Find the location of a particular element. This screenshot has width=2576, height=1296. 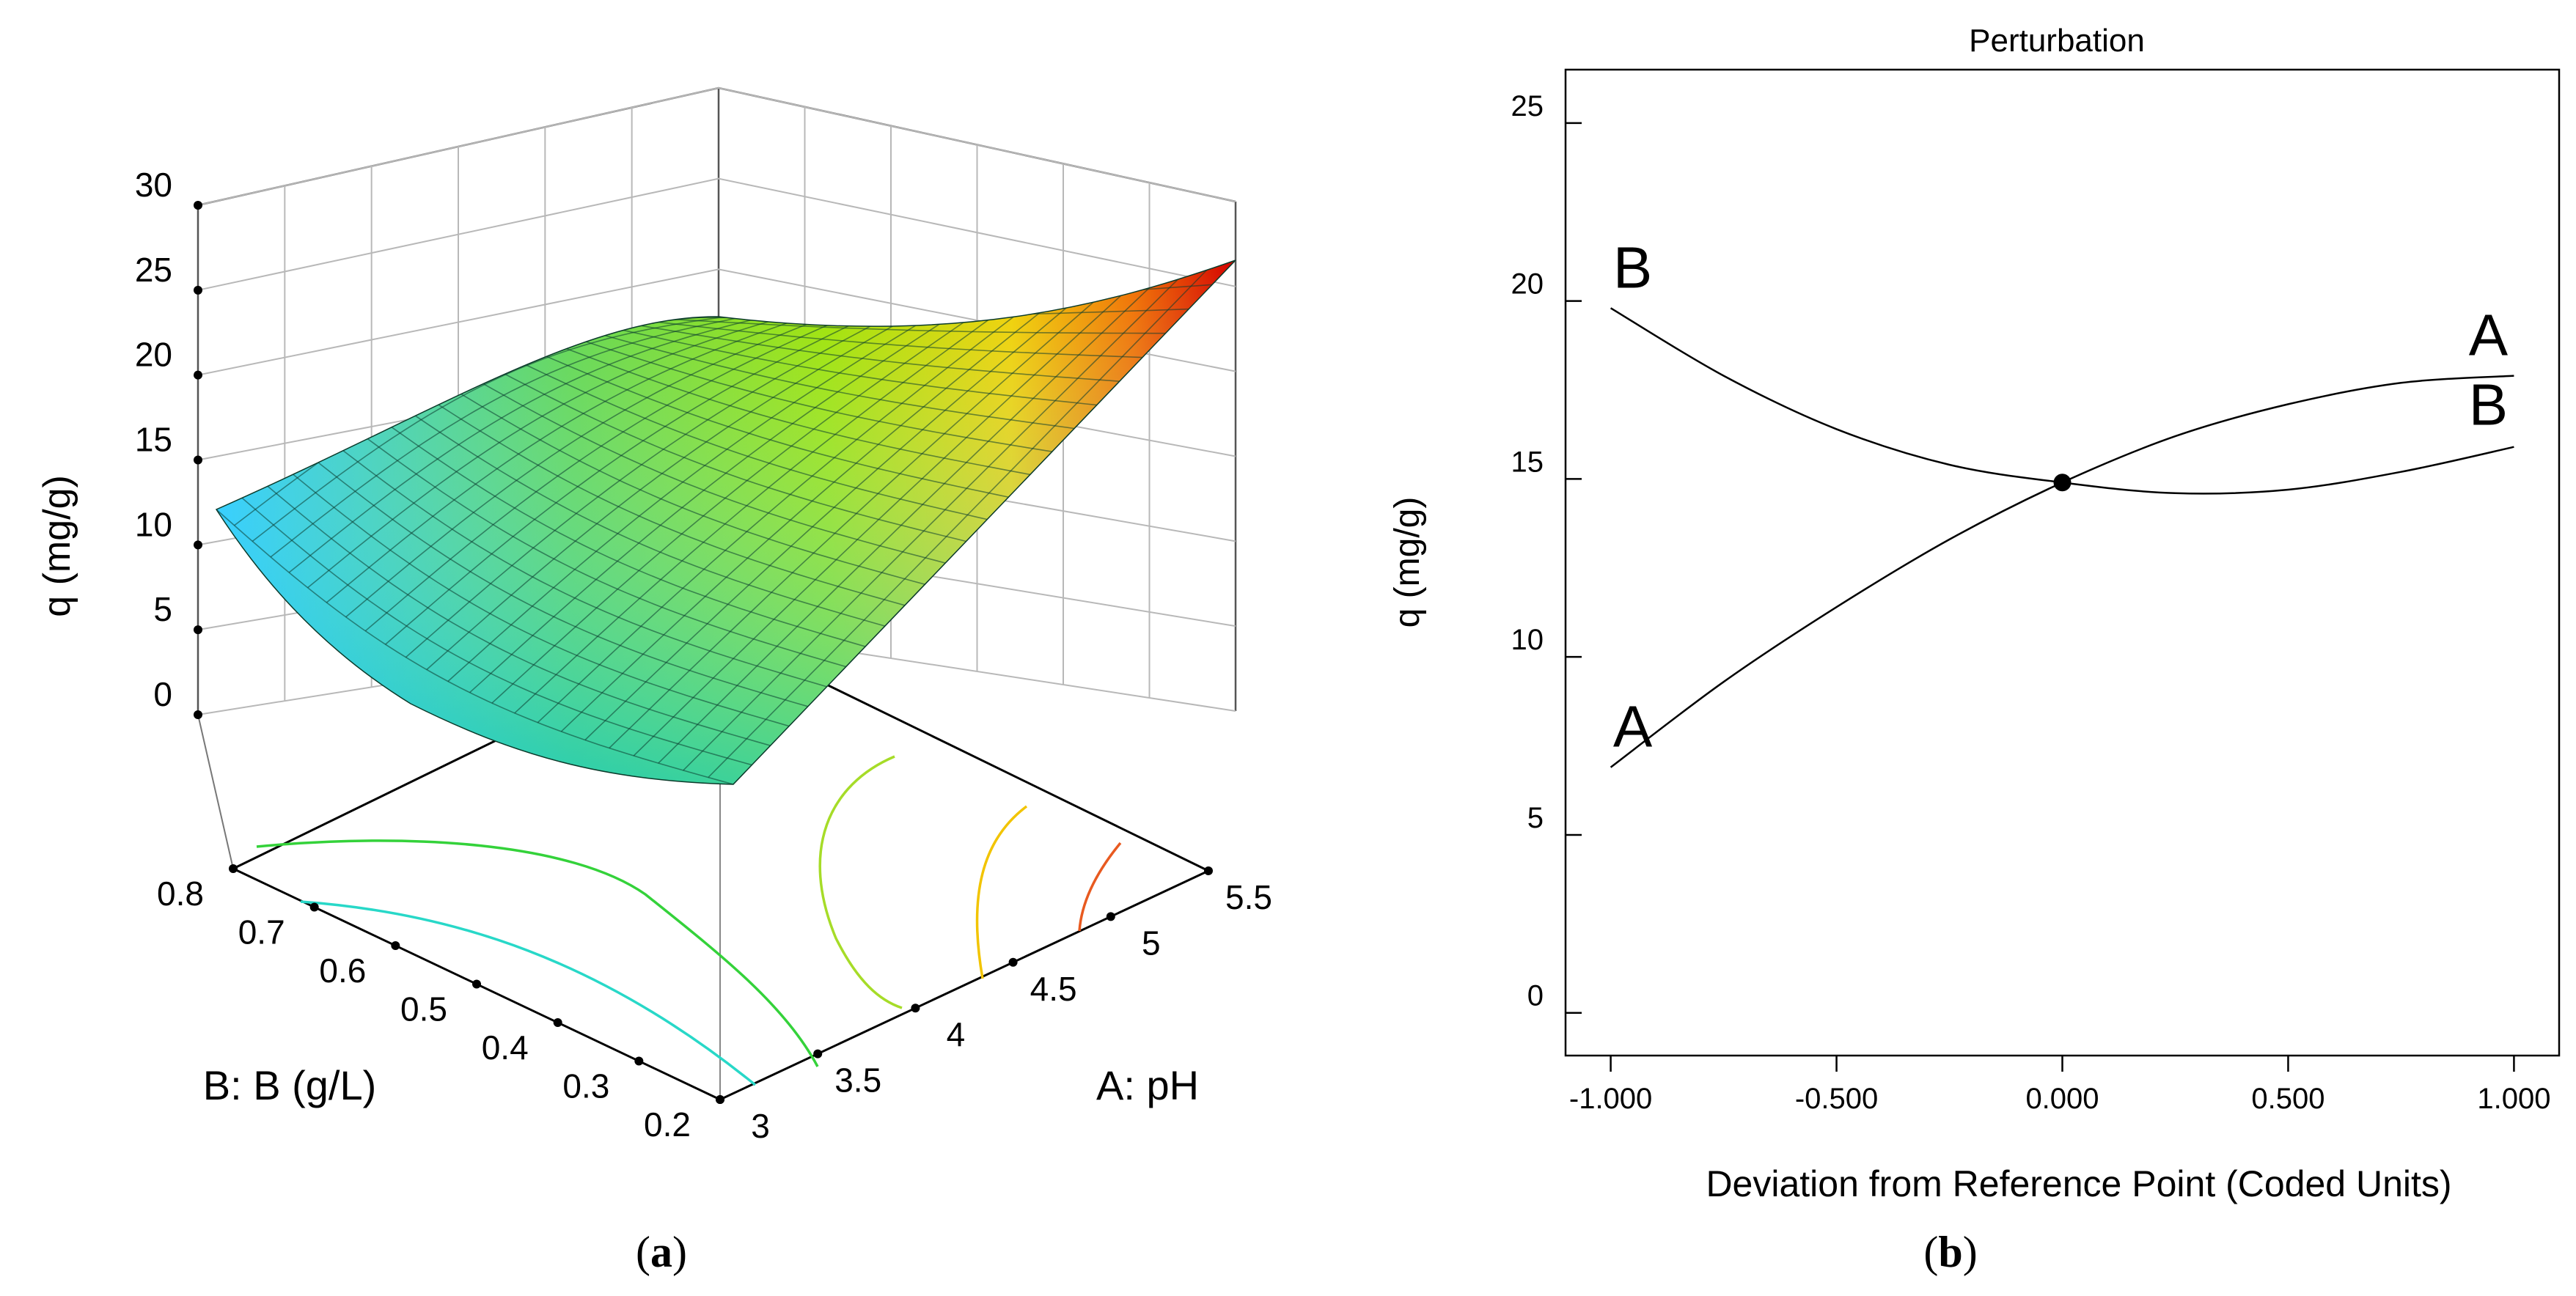

x-axis: -1.000 -0.500 0.000 0.500 1.000 is located at coordinates (2060, 1085).